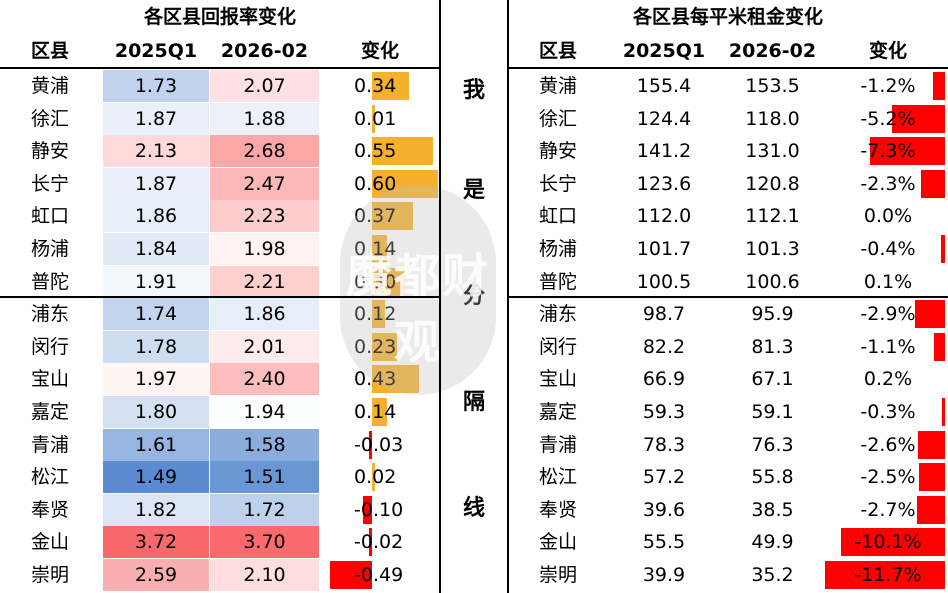 This screenshot has width=948, height=593. I want to click on rent-q1-cell: 55.5, so click(664, 542).